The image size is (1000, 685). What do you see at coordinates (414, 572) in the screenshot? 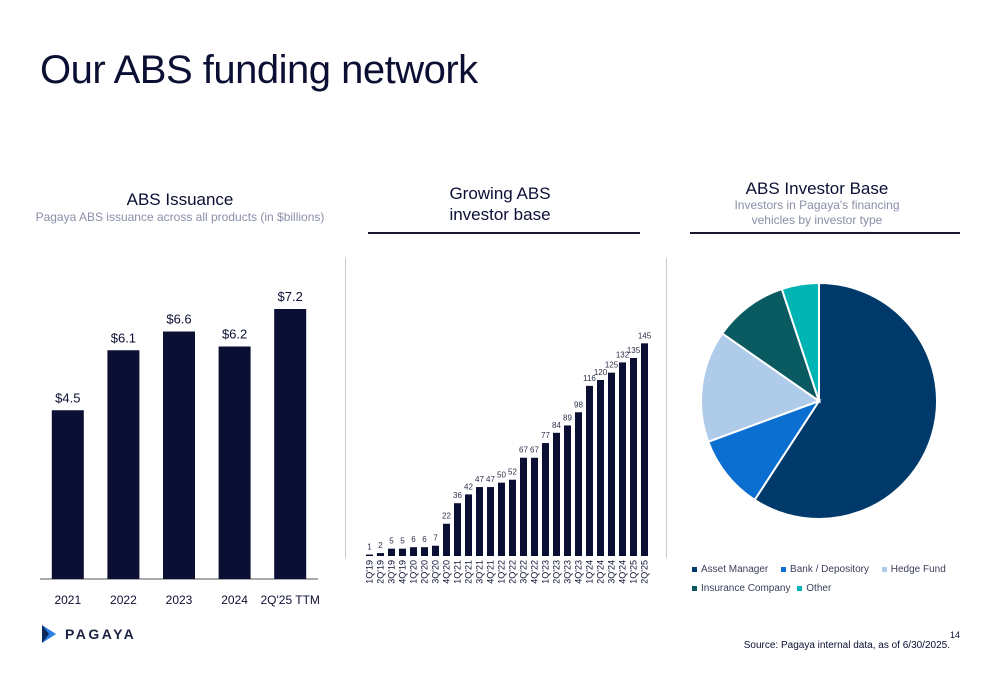
I see `investors-tick-label: 1Q'20` at bounding box center [414, 572].